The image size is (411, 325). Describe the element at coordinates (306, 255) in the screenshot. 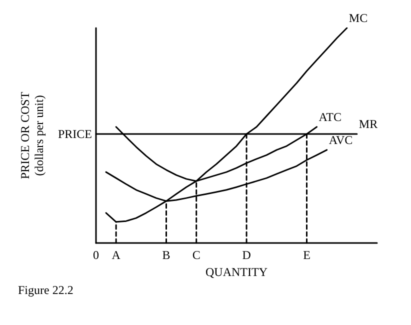

I see `x-tick-label: E` at that location.